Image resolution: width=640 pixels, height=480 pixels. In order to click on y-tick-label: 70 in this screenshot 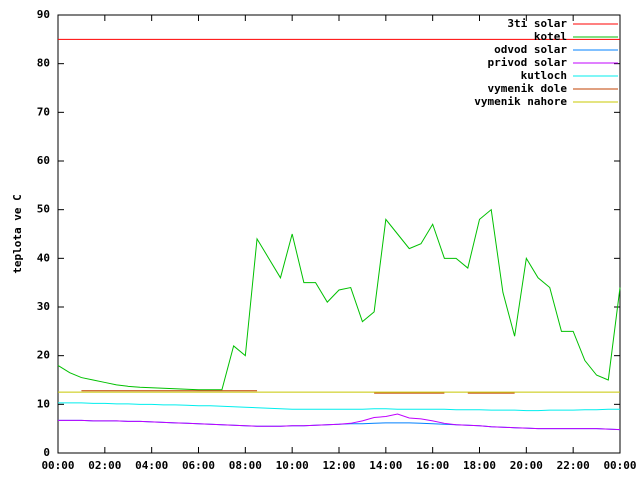, I will do `click(43, 111)`.